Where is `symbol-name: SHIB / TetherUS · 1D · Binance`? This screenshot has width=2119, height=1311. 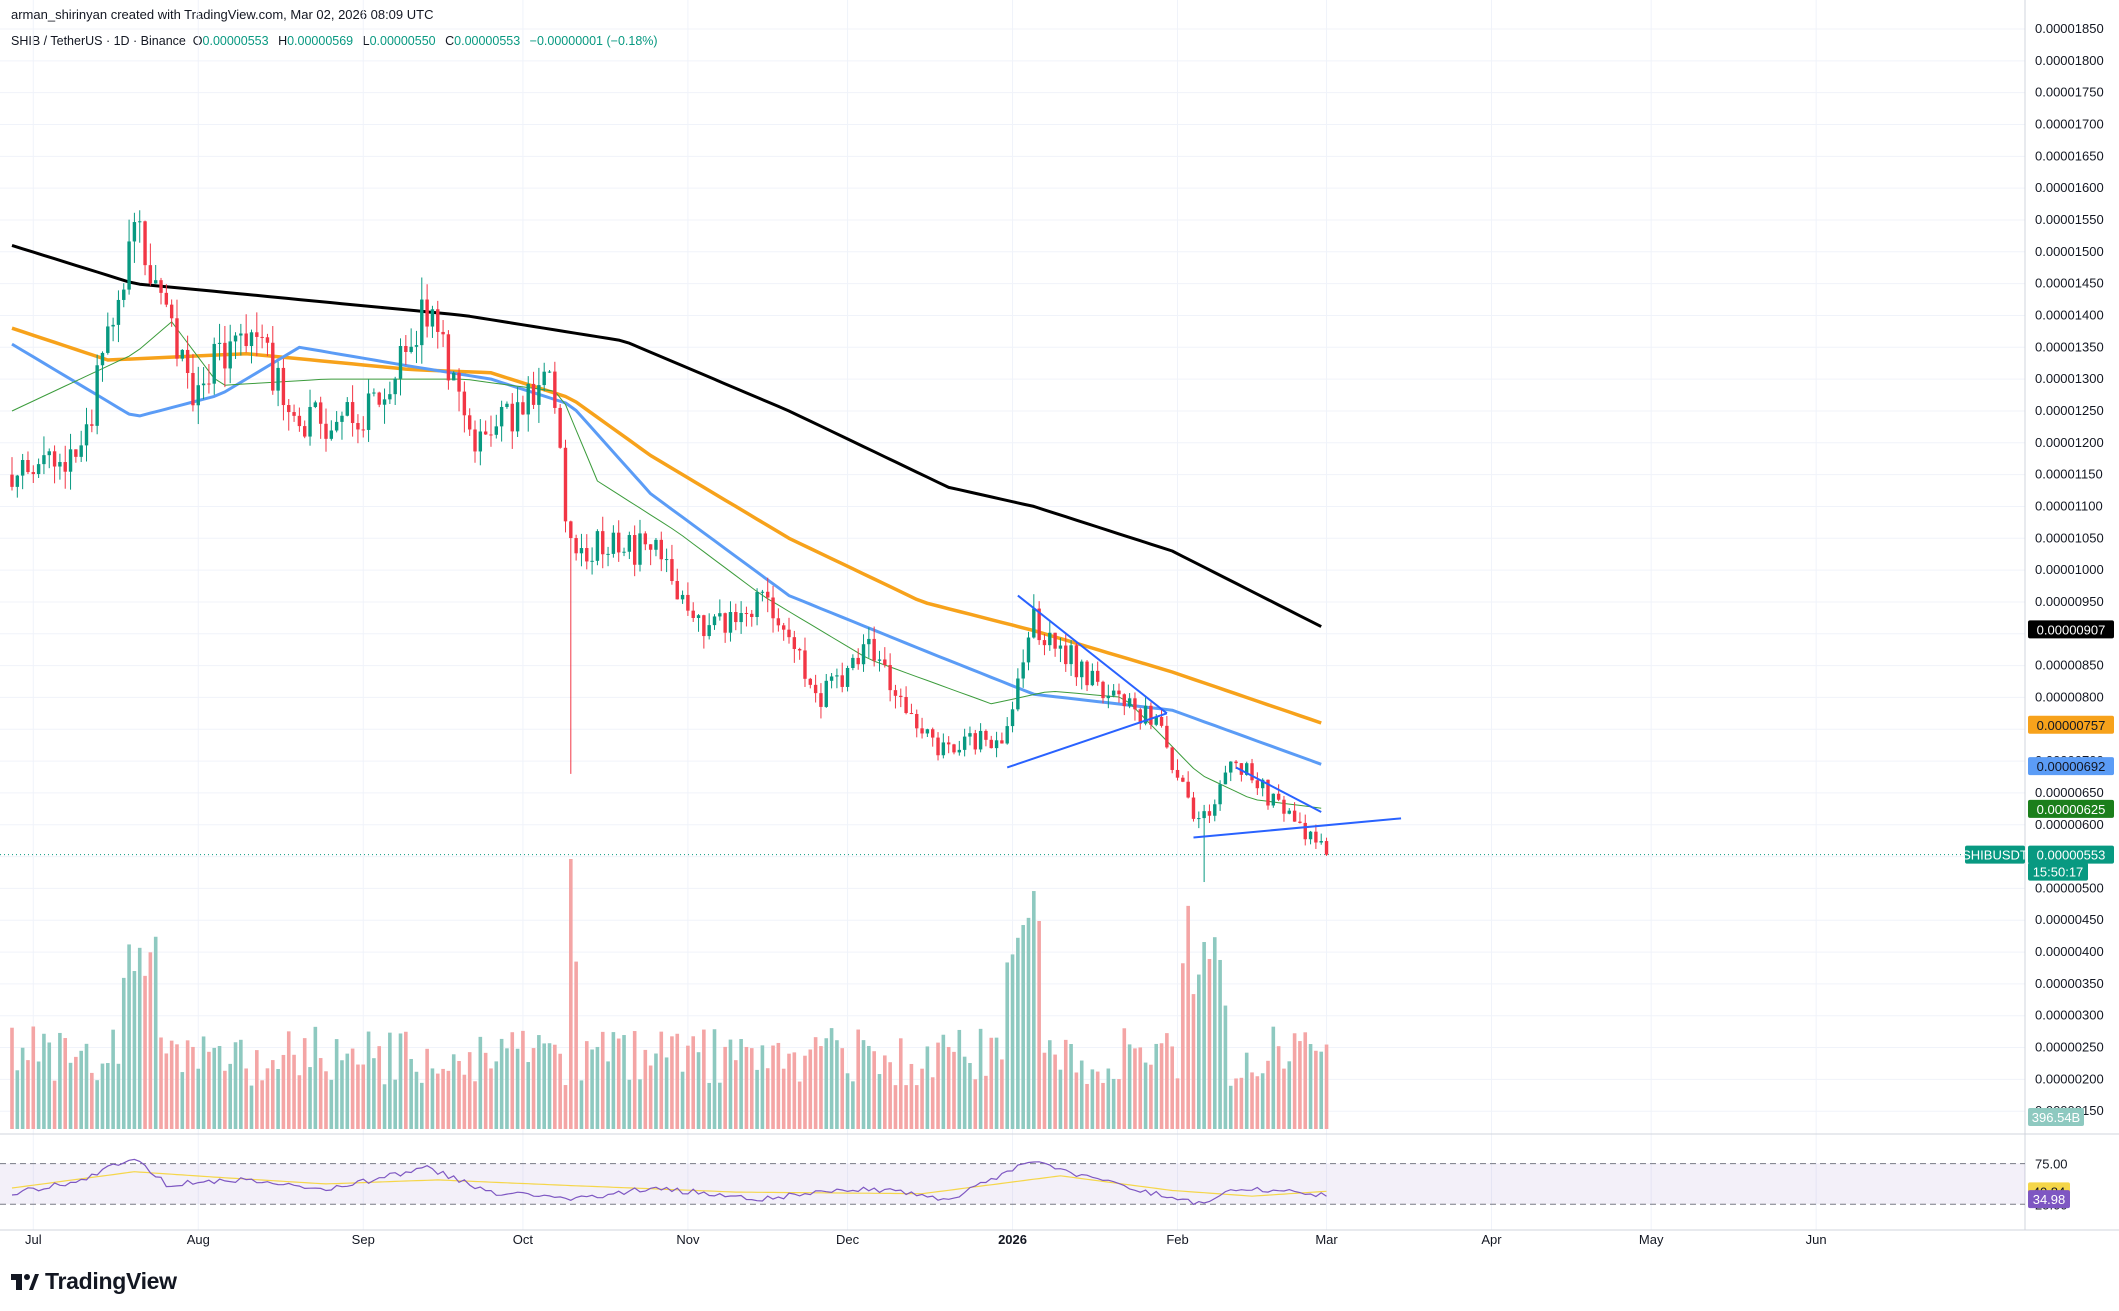 symbol-name: SHIB / TetherUS · 1D · Binance is located at coordinates (98, 41).